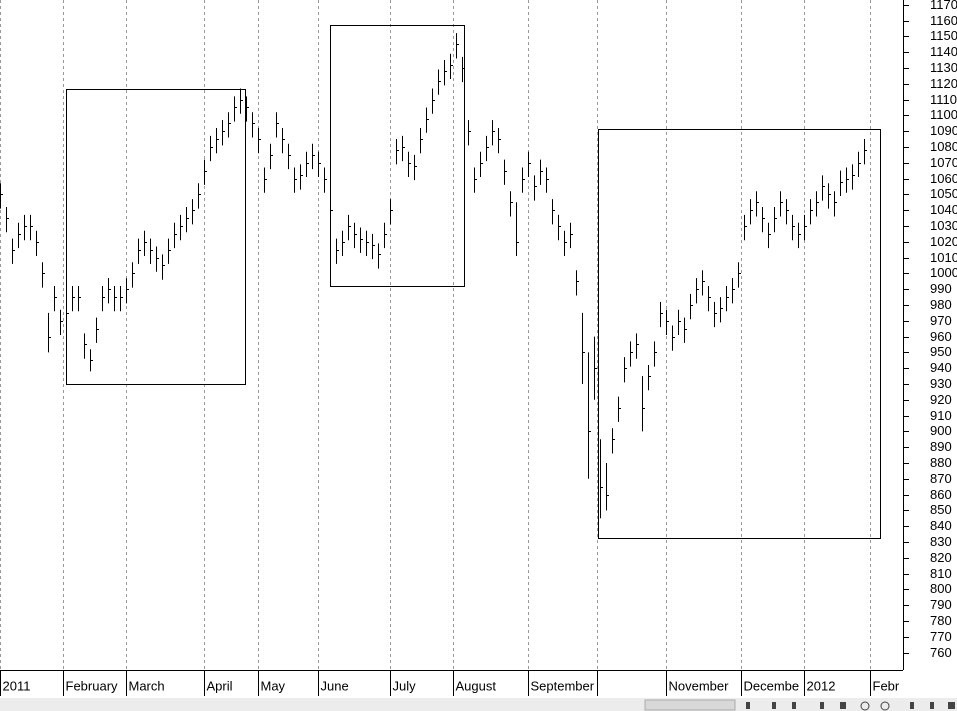 Image resolution: width=957 pixels, height=711 pixels. I want to click on y-tick-label: 1140, so click(943, 51).